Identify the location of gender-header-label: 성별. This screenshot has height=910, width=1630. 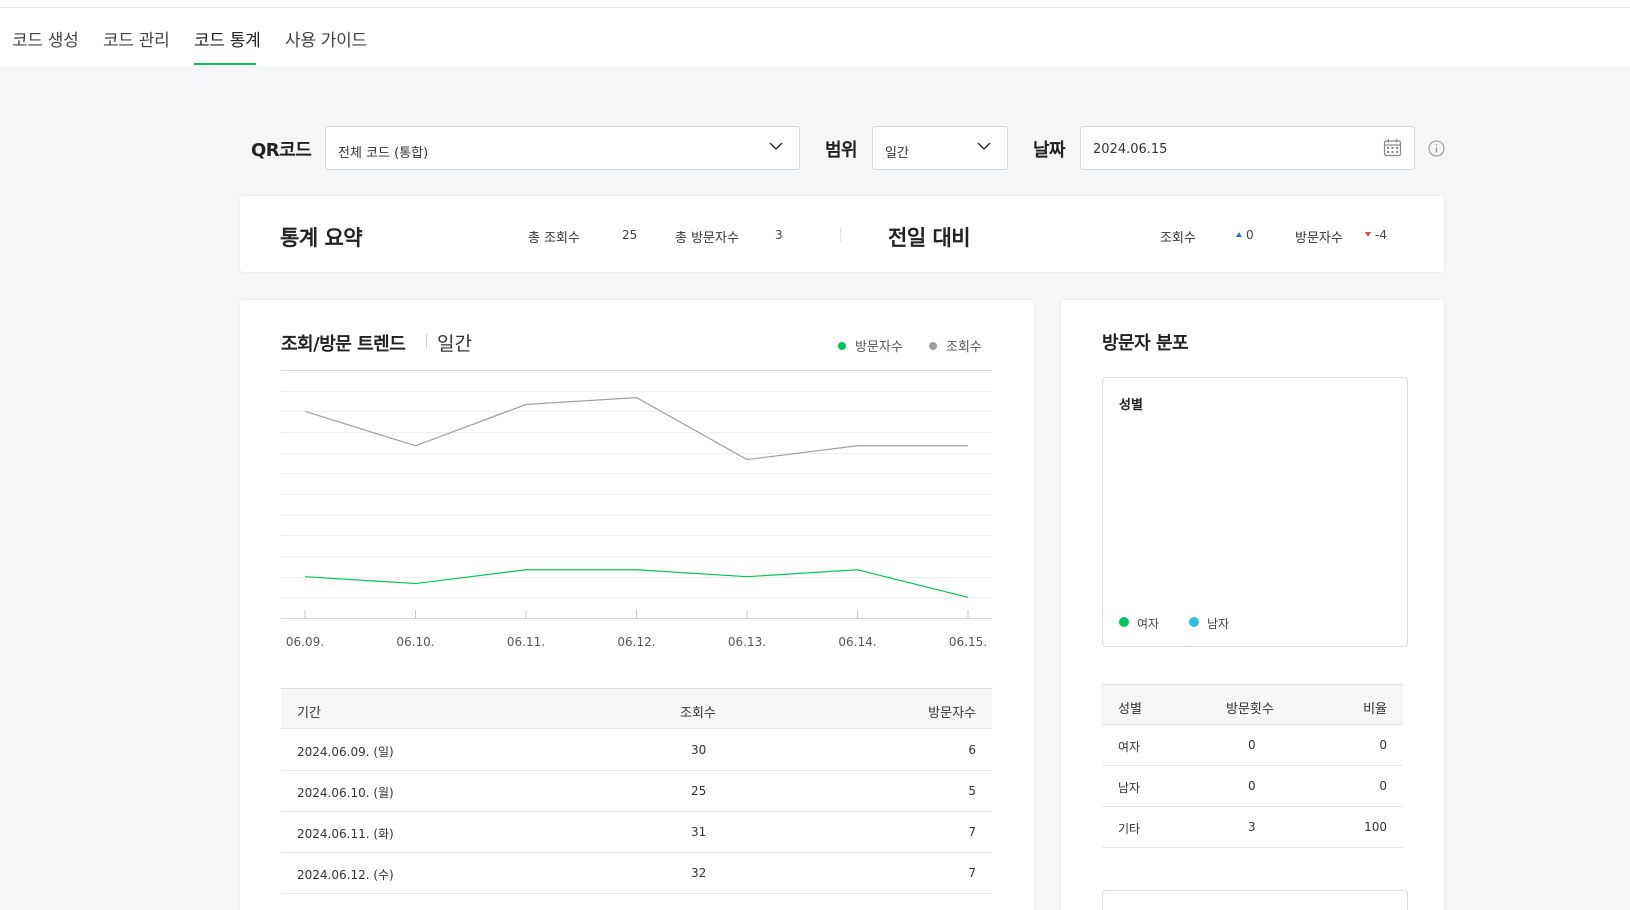
(1130, 709).